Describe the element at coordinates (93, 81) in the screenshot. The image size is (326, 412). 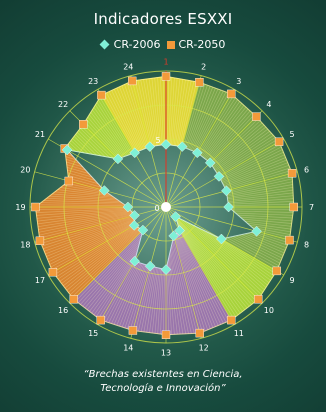
I see `category-label-23: 23` at that location.